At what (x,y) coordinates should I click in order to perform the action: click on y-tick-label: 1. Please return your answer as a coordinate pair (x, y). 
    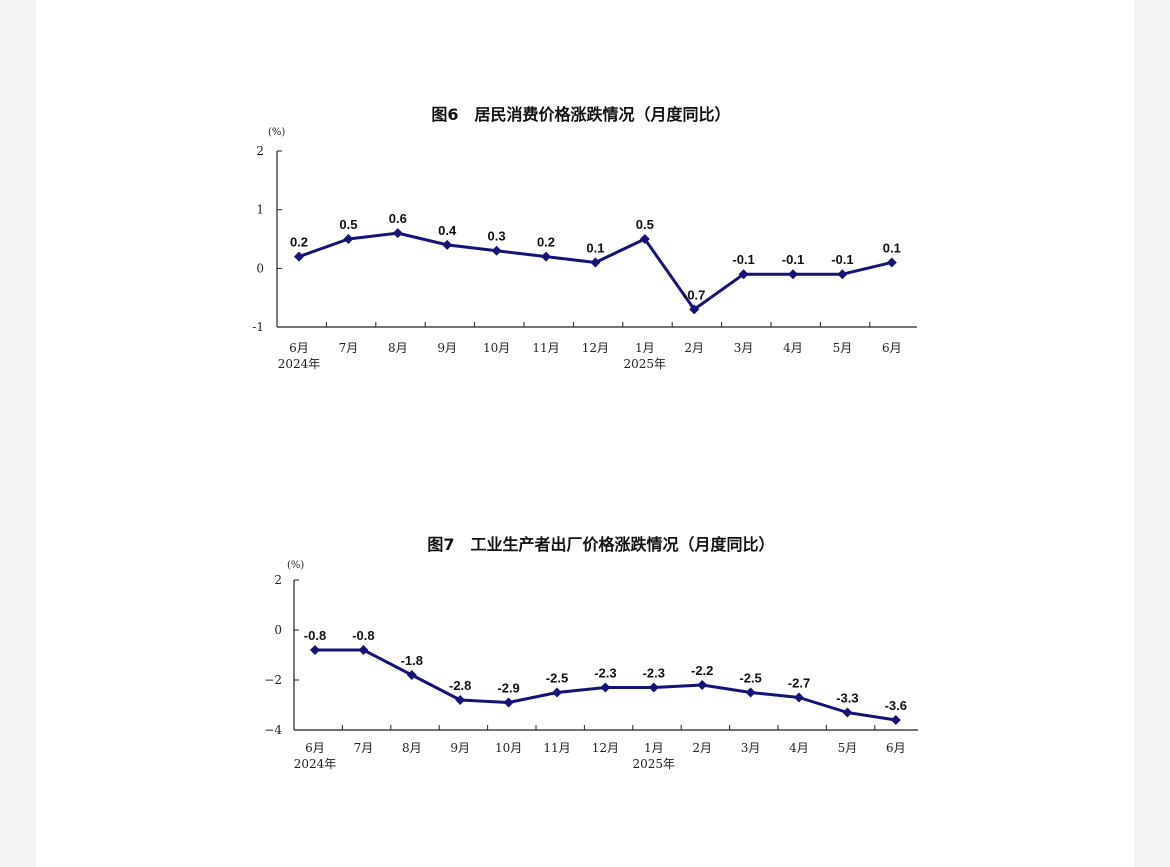
    Looking at the image, I should click on (260, 210).